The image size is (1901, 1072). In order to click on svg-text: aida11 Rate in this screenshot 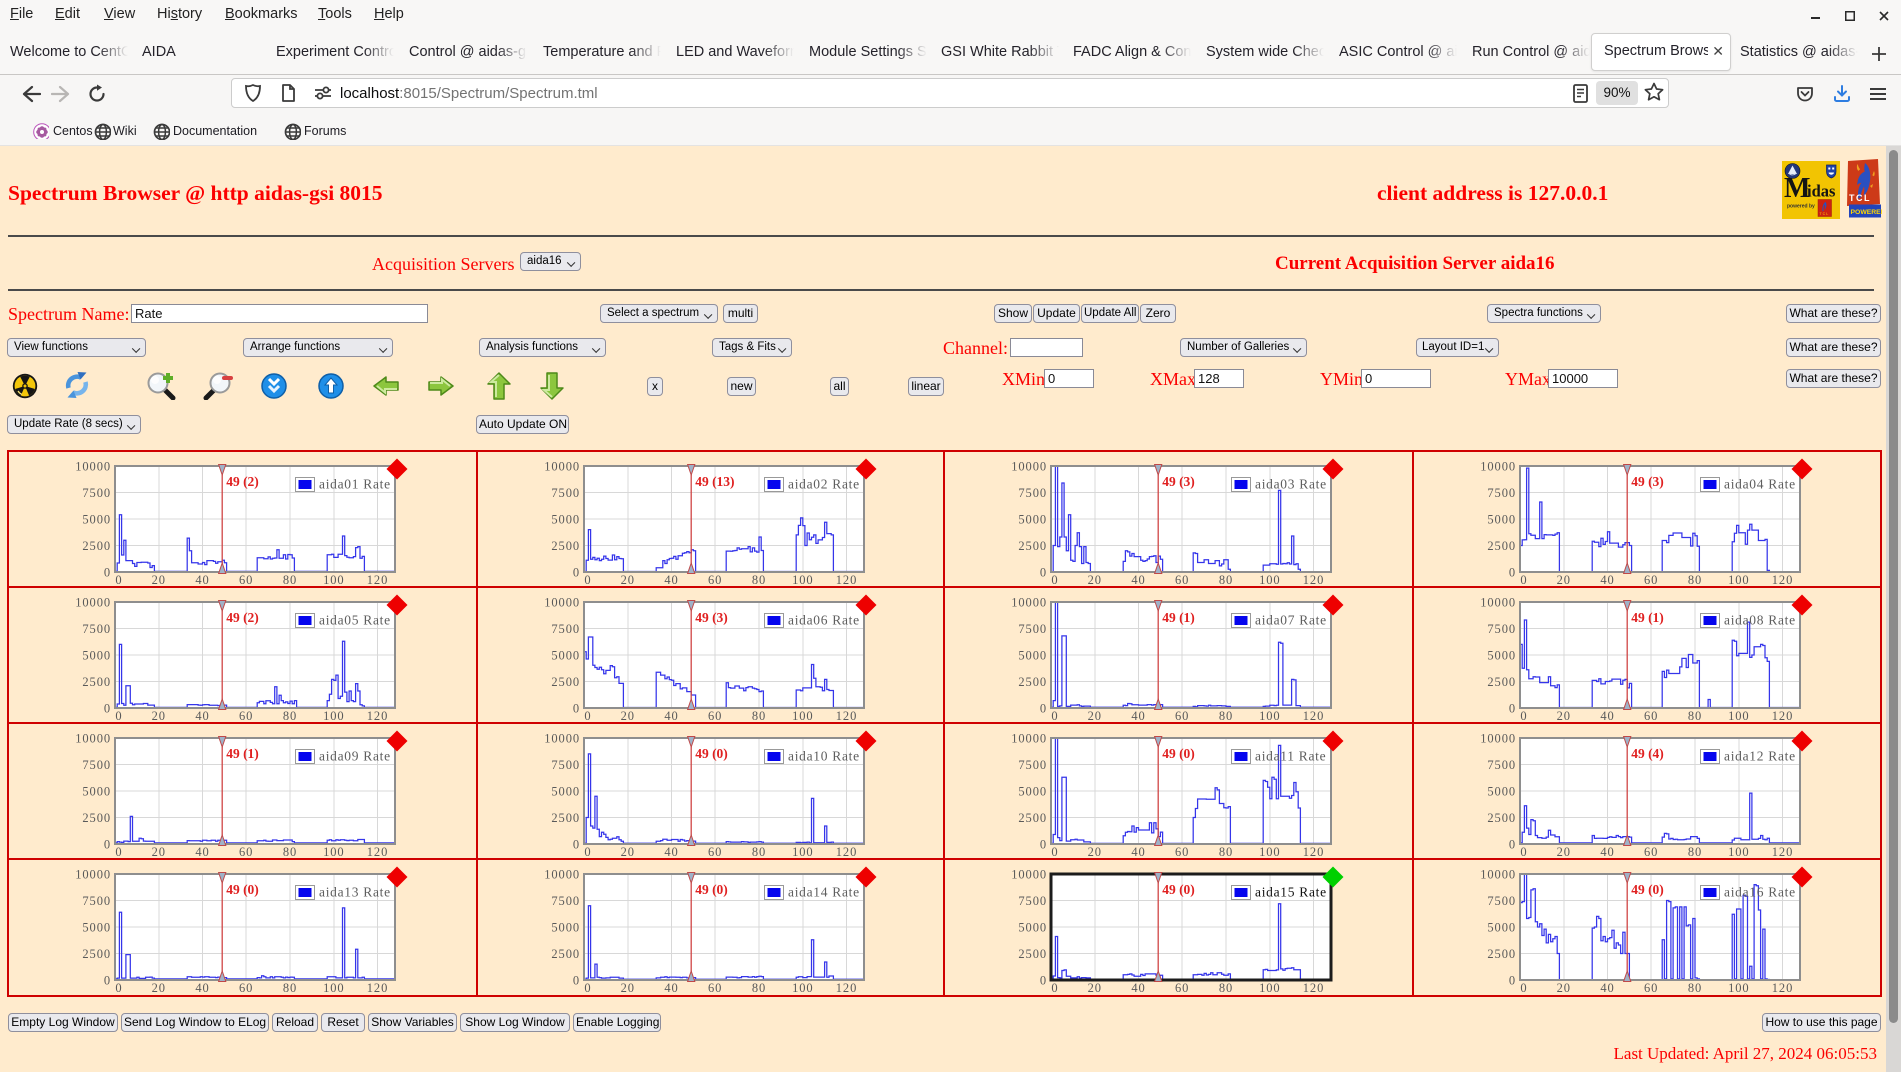, I will do `click(1290, 756)`.